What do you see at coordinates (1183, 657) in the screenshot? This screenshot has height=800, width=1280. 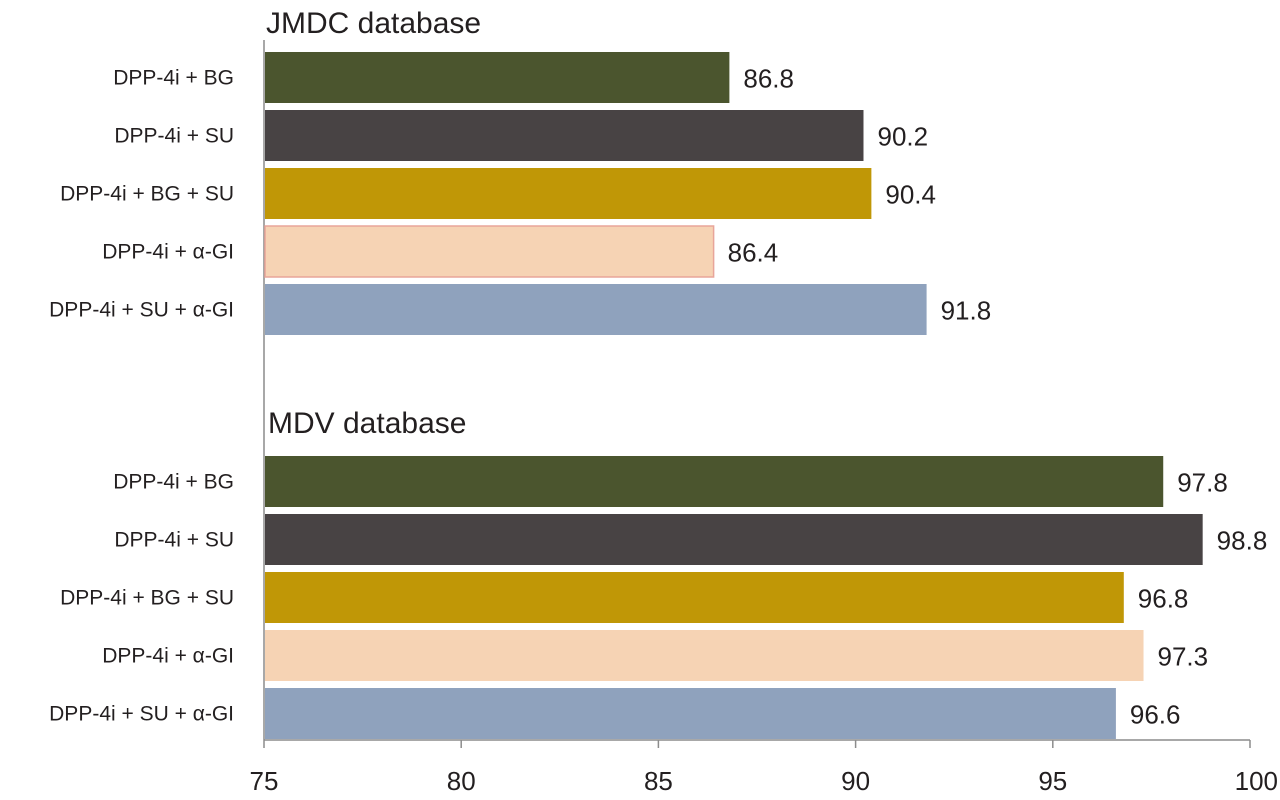 I see `data-label: 97.3` at bounding box center [1183, 657].